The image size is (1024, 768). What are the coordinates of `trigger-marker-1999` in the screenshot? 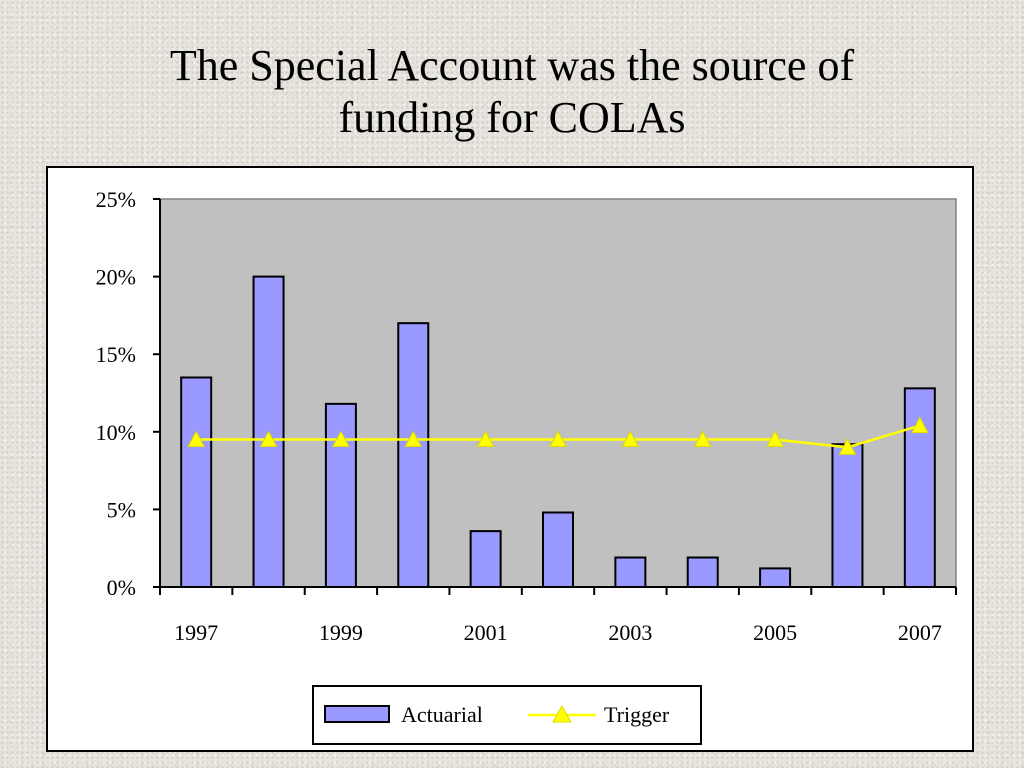 It's located at (341, 439).